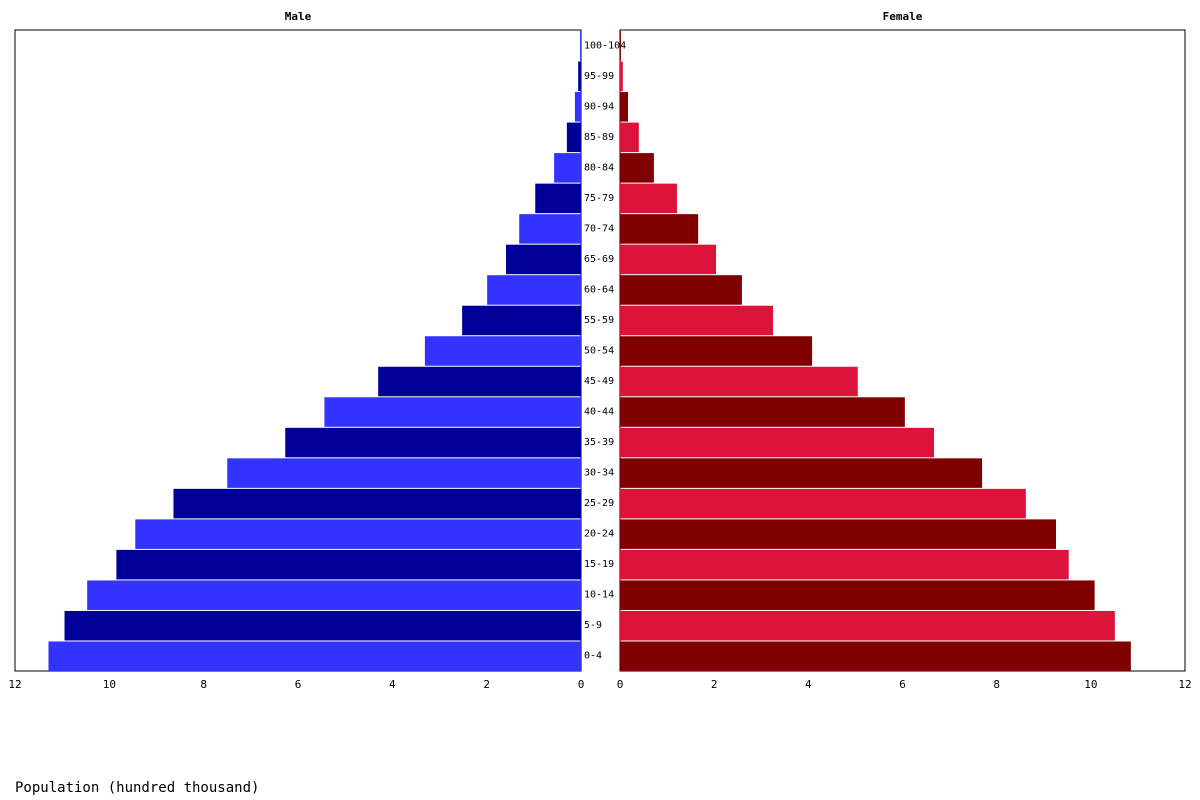  I want to click on category-label: 75-79, so click(599, 198).